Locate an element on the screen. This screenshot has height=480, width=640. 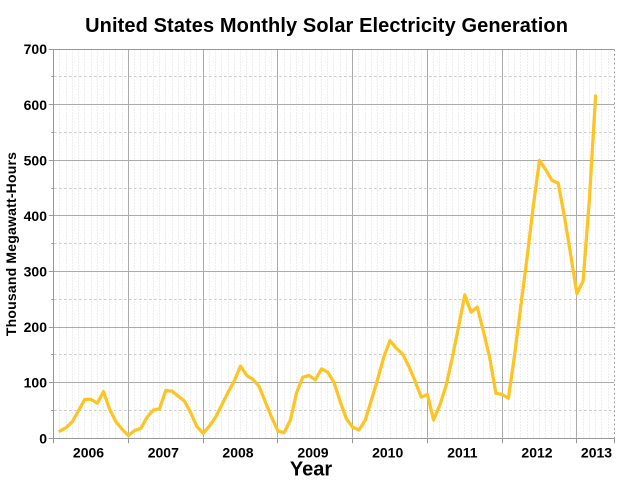
svg-text: 400 is located at coordinates (36, 216).